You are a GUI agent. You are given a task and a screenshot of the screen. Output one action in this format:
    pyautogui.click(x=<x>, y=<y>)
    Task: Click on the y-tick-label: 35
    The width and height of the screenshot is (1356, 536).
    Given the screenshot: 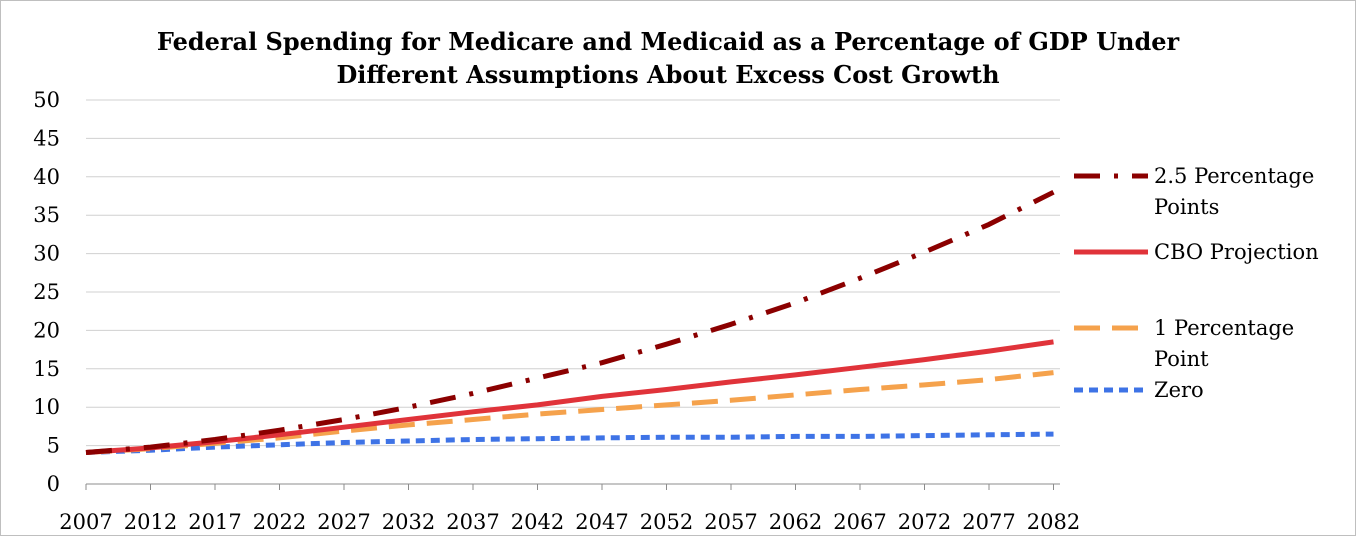 What is the action you would take?
    pyautogui.click(x=46, y=215)
    